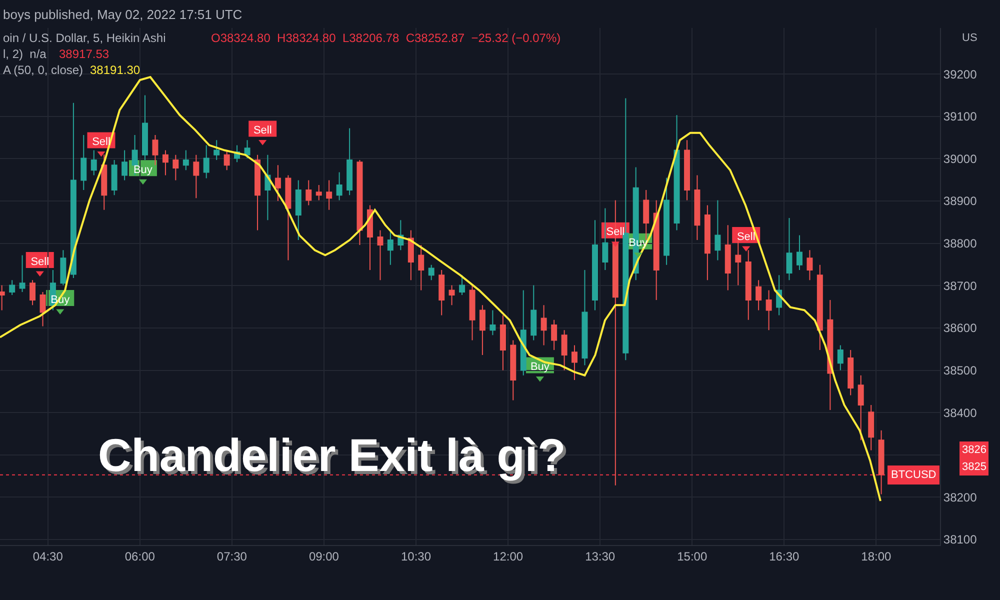 The height and width of the screenshot is (600, 1000). What do you see at coordinates (48, 556) in the screenshot?
I see `x-tick-label: 04:30` at bounding box center [48, 556].